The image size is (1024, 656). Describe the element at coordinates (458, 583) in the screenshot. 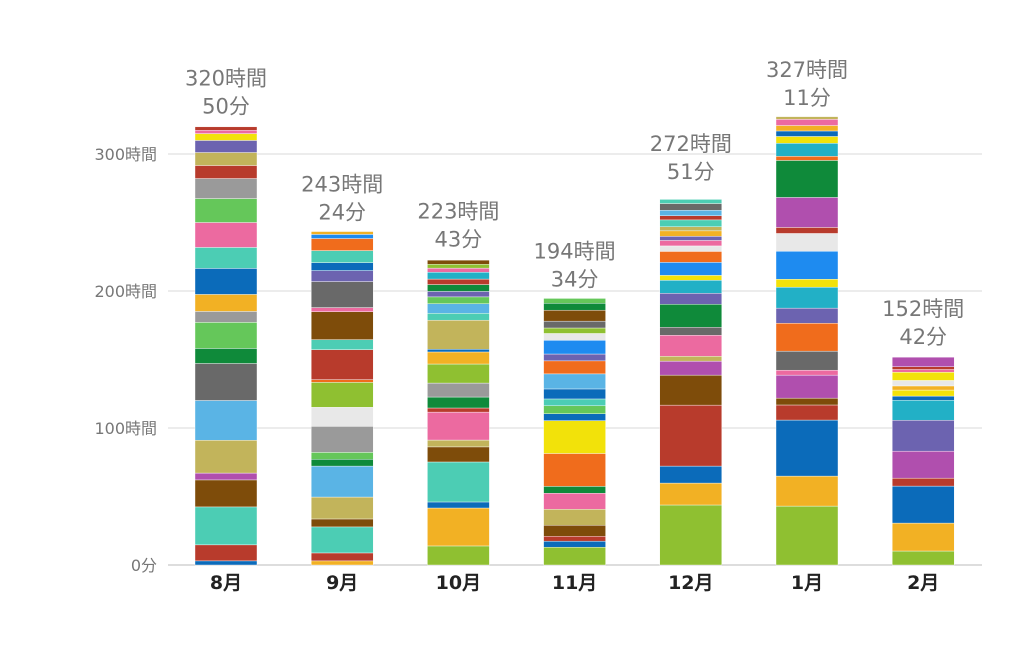

I see `x-tick-label: 10月` at that location.